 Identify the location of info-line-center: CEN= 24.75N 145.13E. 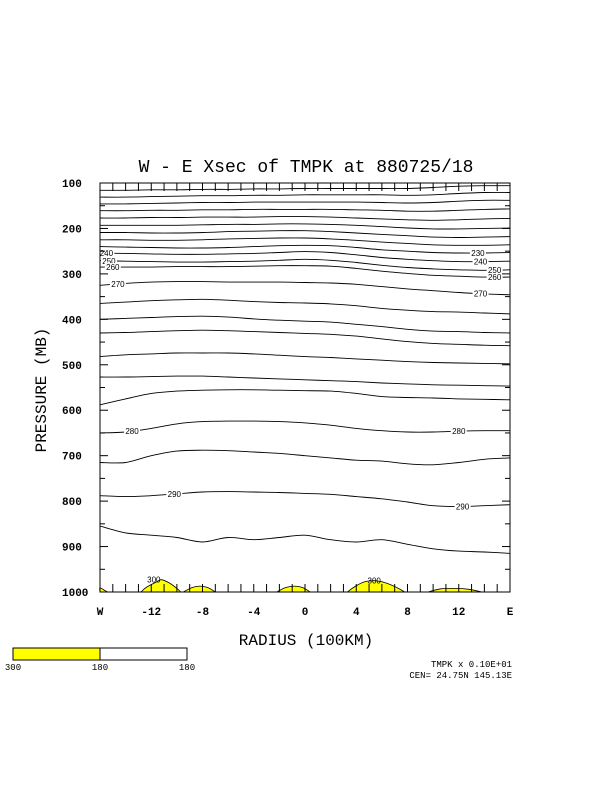
(460, 676).